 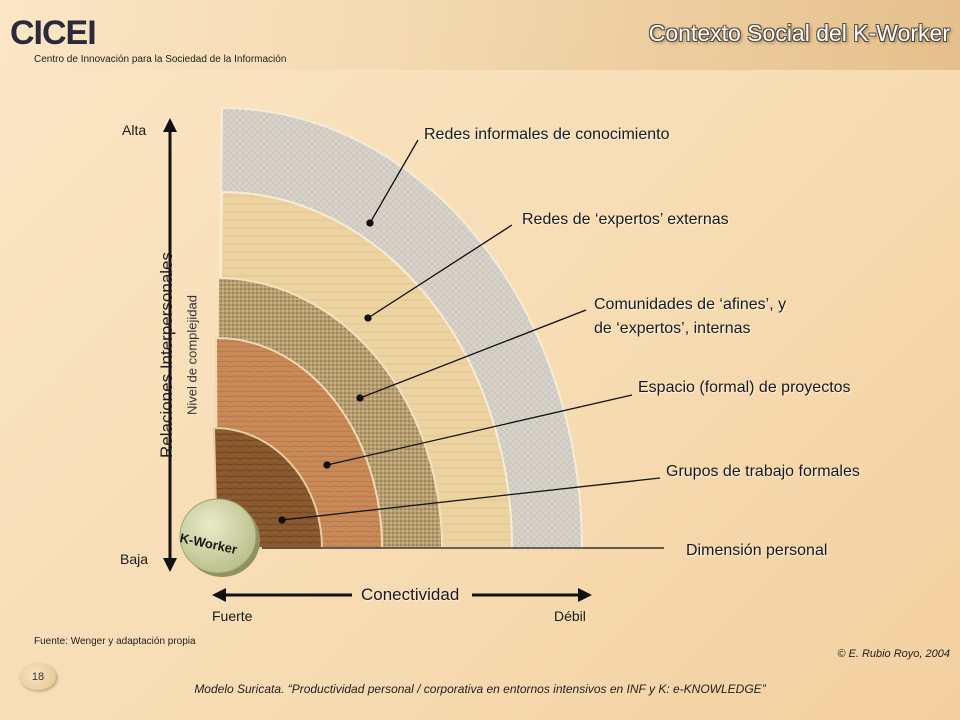 What do you see at coordinates (547, 134) in the screenshot?
I see `label-informal-networks: Redes informales de conocimiento` at bounding box center [547, 134].